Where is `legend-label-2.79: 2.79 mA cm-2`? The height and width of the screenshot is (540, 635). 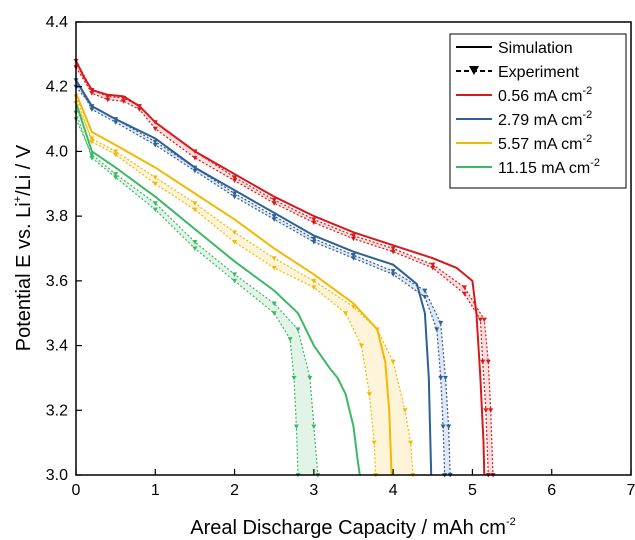 legend-label-2.79: 2.79 mA cm-2 is located at coordinates (545, 119).